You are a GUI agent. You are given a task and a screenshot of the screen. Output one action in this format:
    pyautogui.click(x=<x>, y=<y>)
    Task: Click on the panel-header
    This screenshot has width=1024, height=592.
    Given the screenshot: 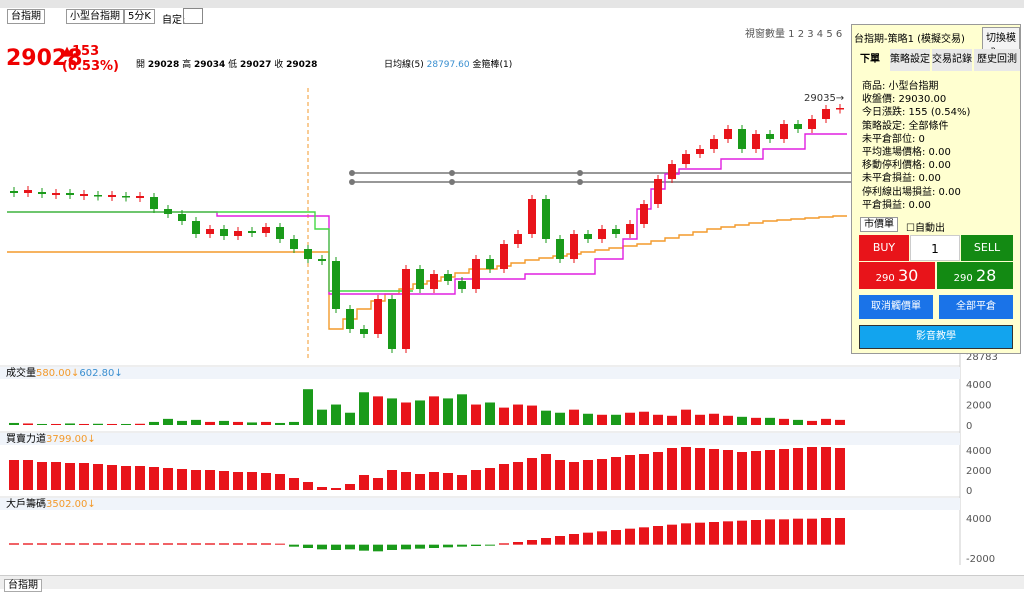 What is the action you would take?
    pyautogui.click(x=480, y=504)
    